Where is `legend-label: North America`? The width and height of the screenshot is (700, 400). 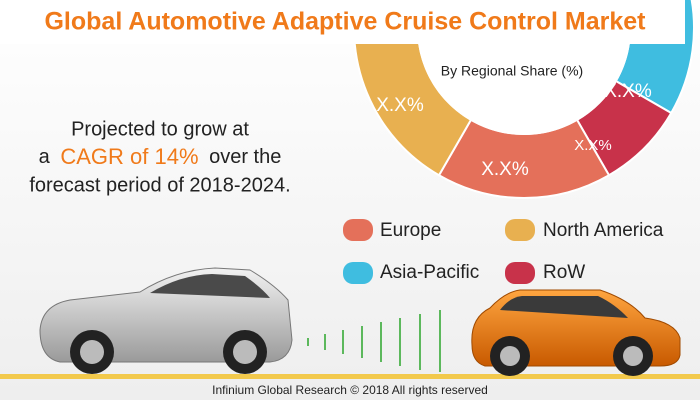
legend-label: North America is located at coordinates (603, 230).